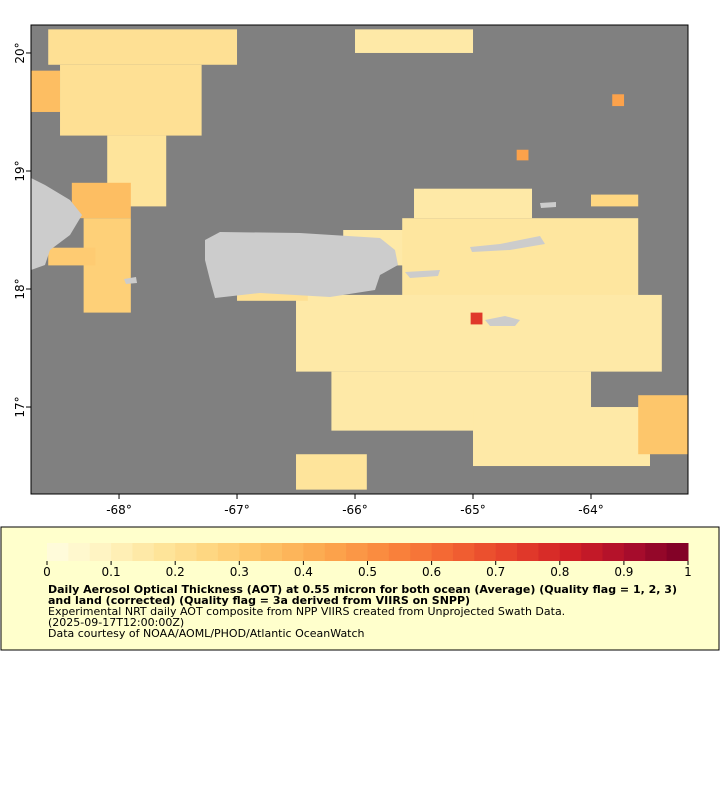  I want to click on land, so click(293, 252).